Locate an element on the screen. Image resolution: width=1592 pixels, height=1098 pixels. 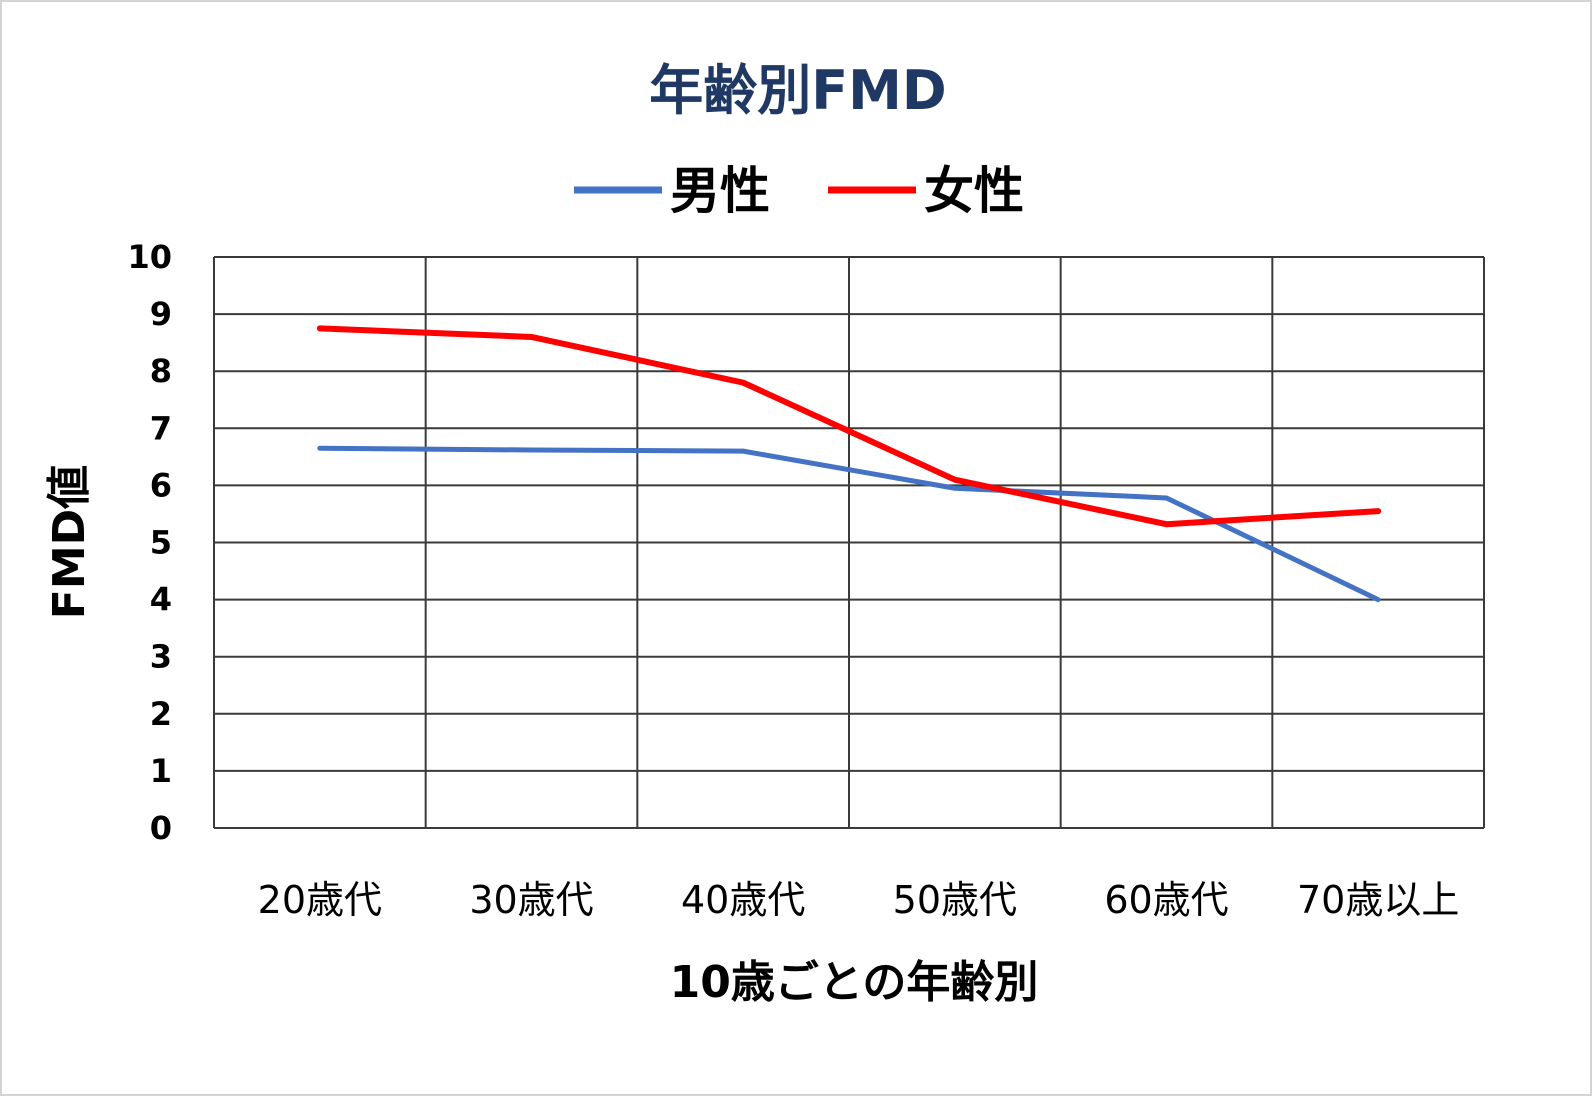
y-tick-label: 4 is located at coordinates (161, 600).